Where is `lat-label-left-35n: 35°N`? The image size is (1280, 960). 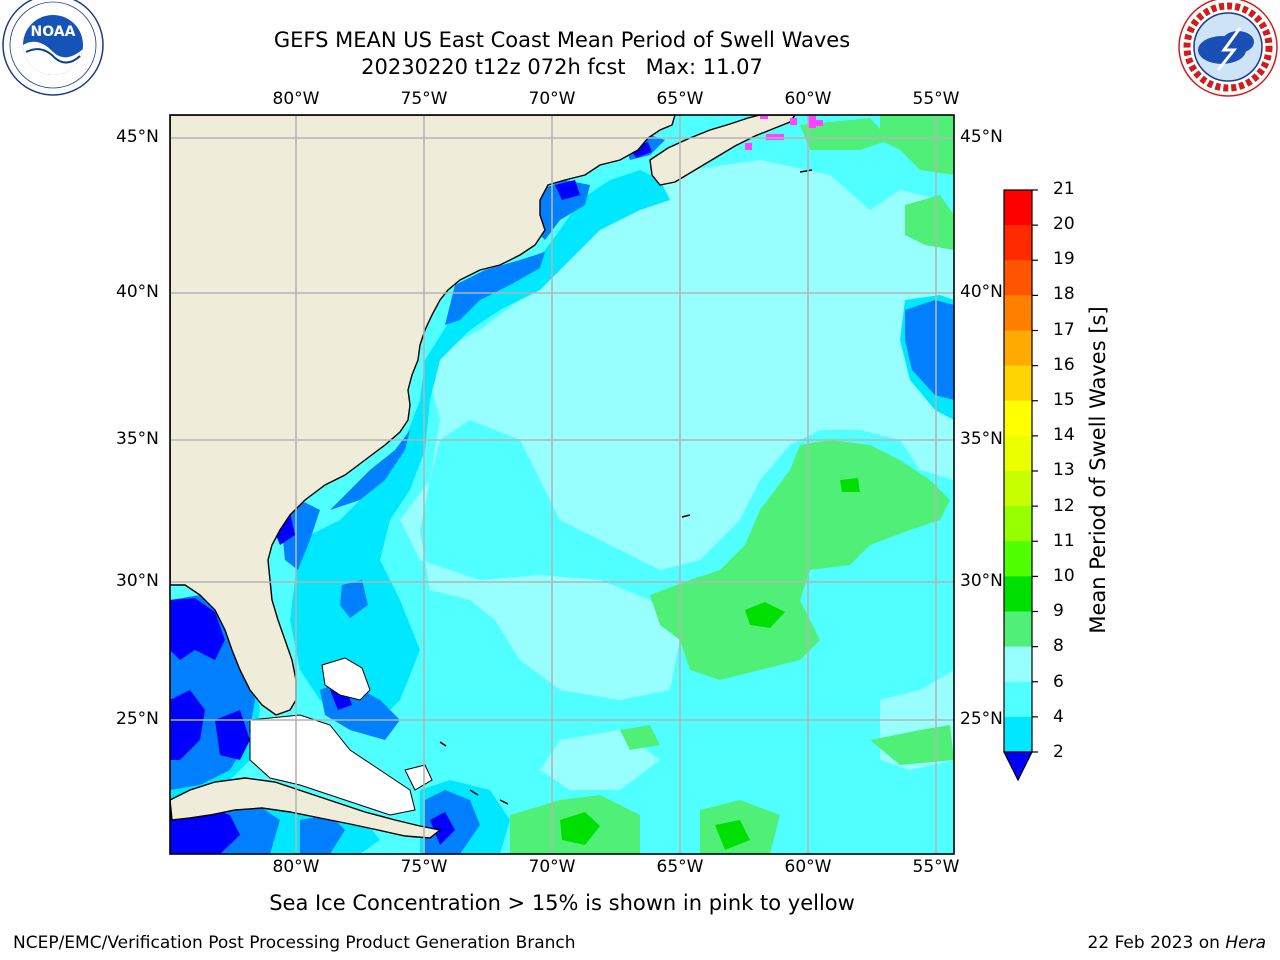 lat-label-left-35n: 35°N is located at coordinates (137, 439).